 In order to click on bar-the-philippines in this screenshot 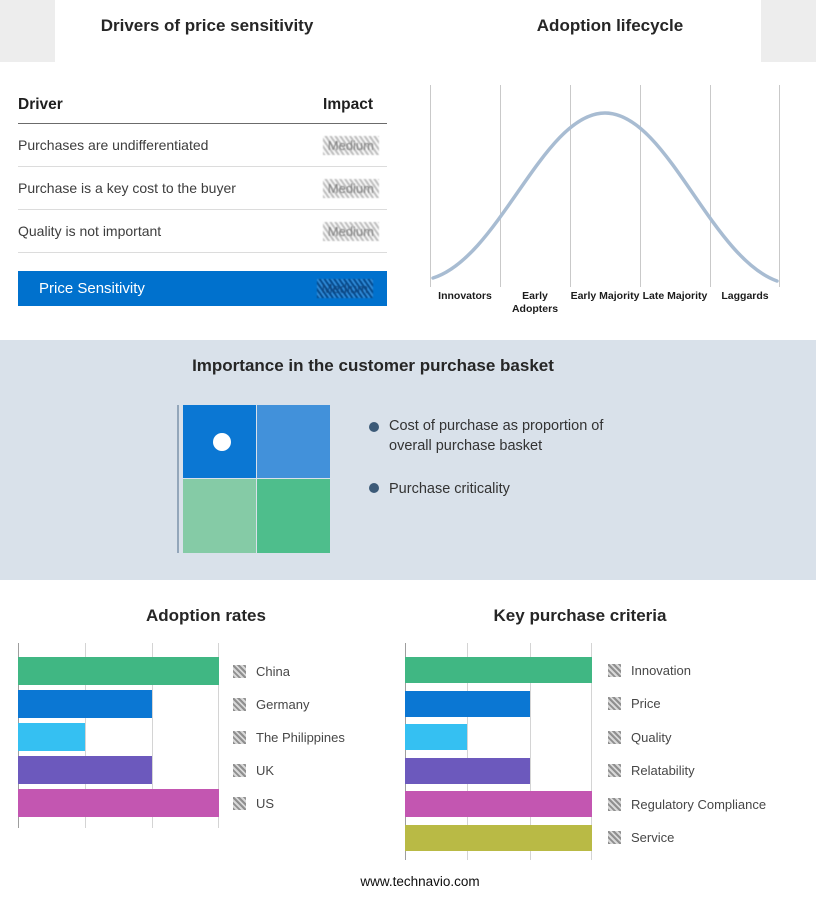, I will do `click(51, 737)`.